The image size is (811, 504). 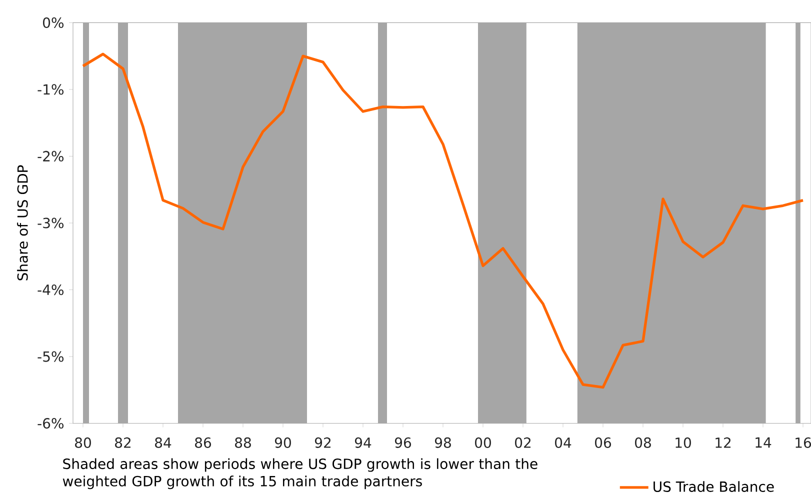 I want to click on y-tick-label: -3%, so click(x=51, y=223).